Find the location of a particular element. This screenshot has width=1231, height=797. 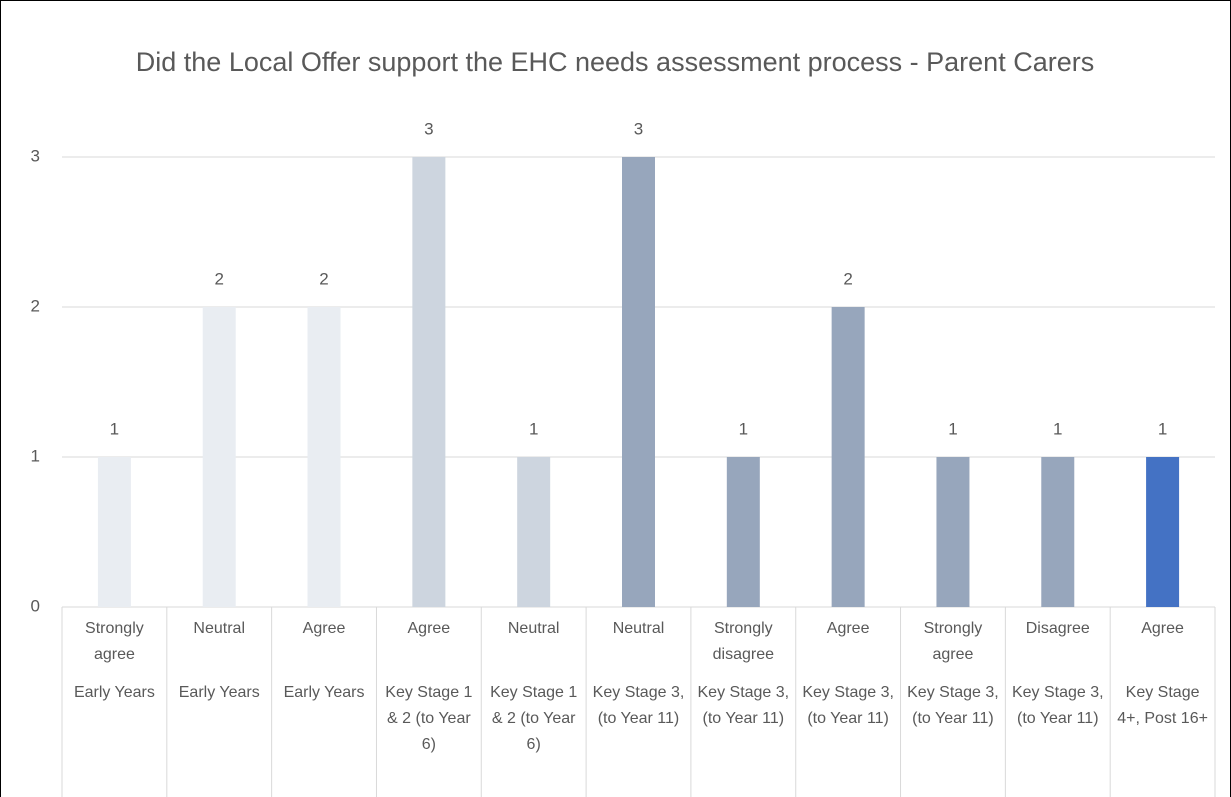

y-tick-label: 1 is located at coordinates (35, 455).